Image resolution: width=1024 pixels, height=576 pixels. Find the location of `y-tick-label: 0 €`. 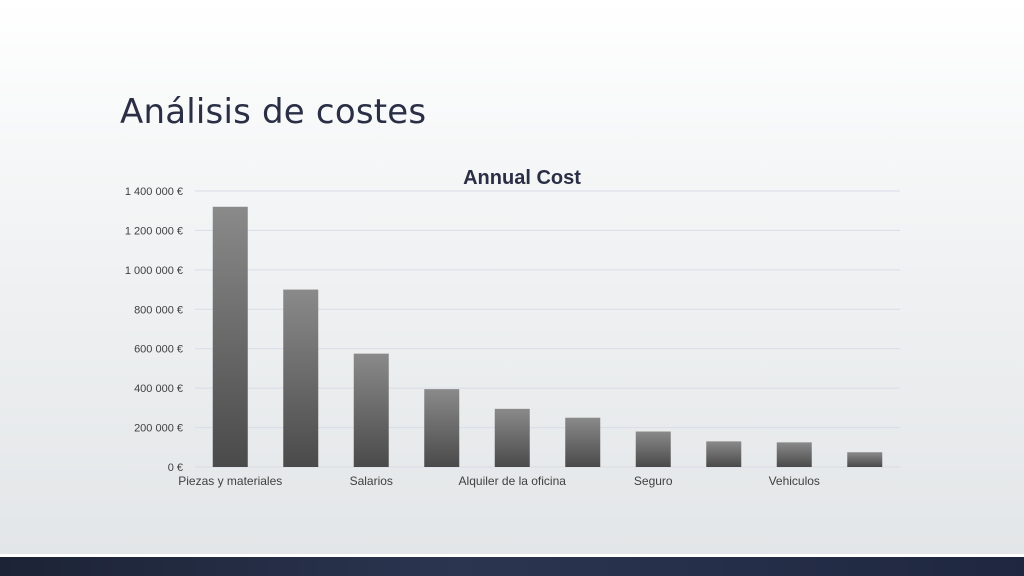

y-tick-label: 0 € is located at coordinates (175, 468).